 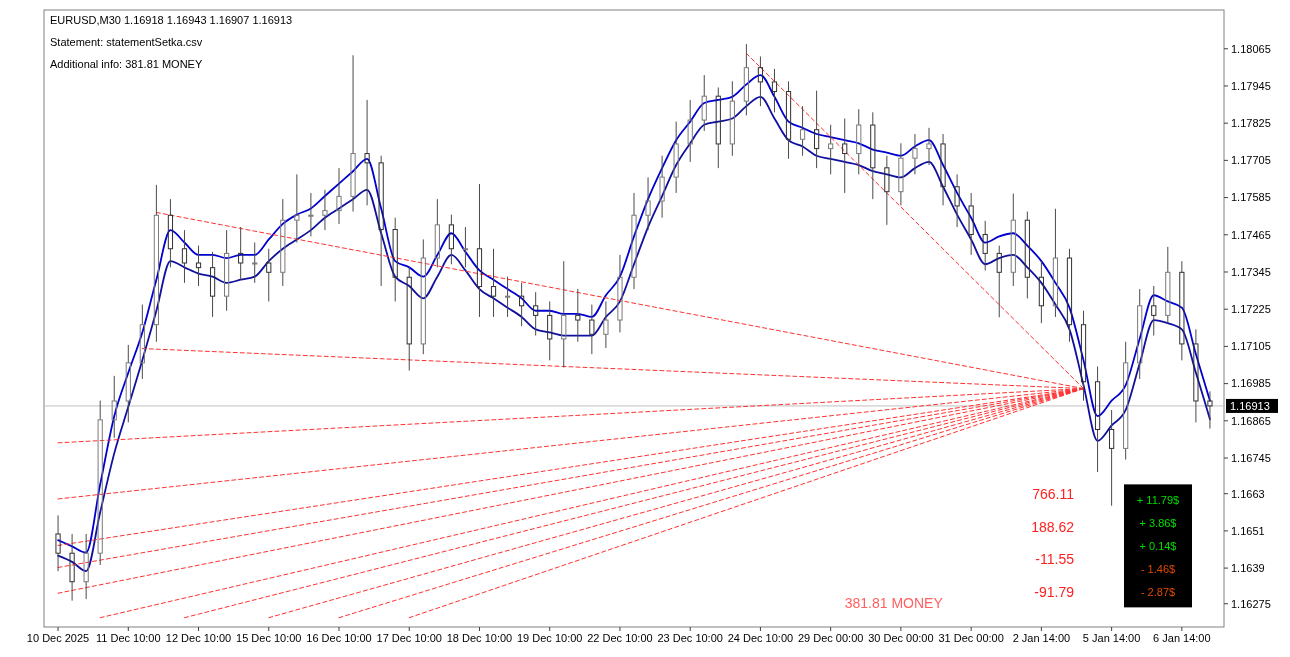 What do you see at coordinates (1158, 569) in the screenshot?
I see `annotation: - 1.46$` at bounding box center [1158, 569].